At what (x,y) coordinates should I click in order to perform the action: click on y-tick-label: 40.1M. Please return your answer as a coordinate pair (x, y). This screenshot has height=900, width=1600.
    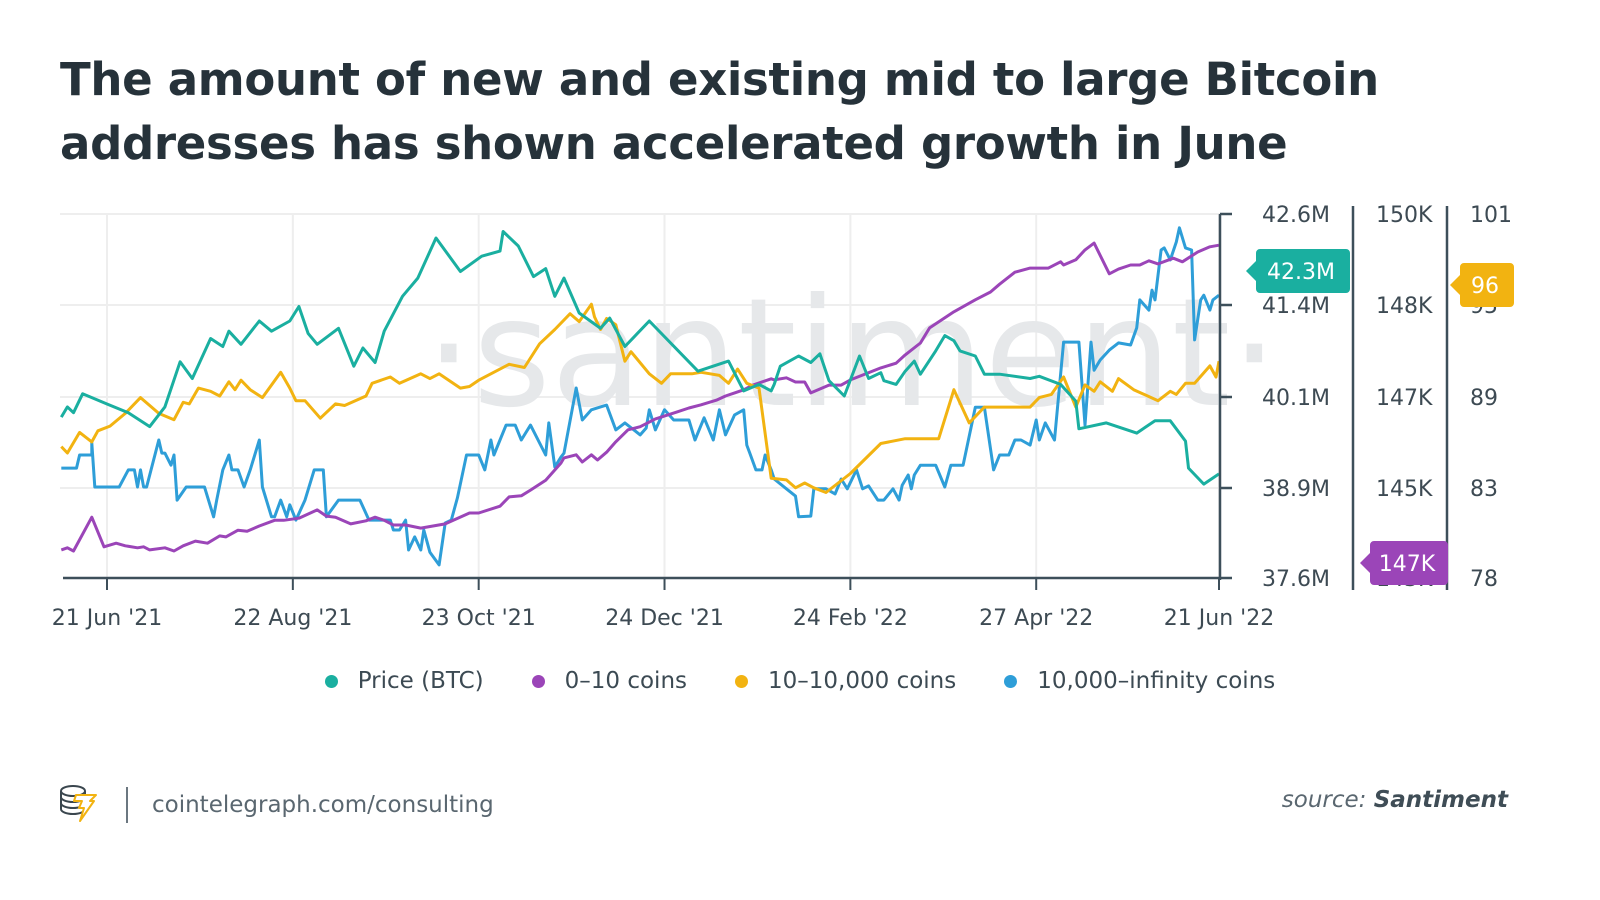
    Looking at the image, I should click on (1296, 398).